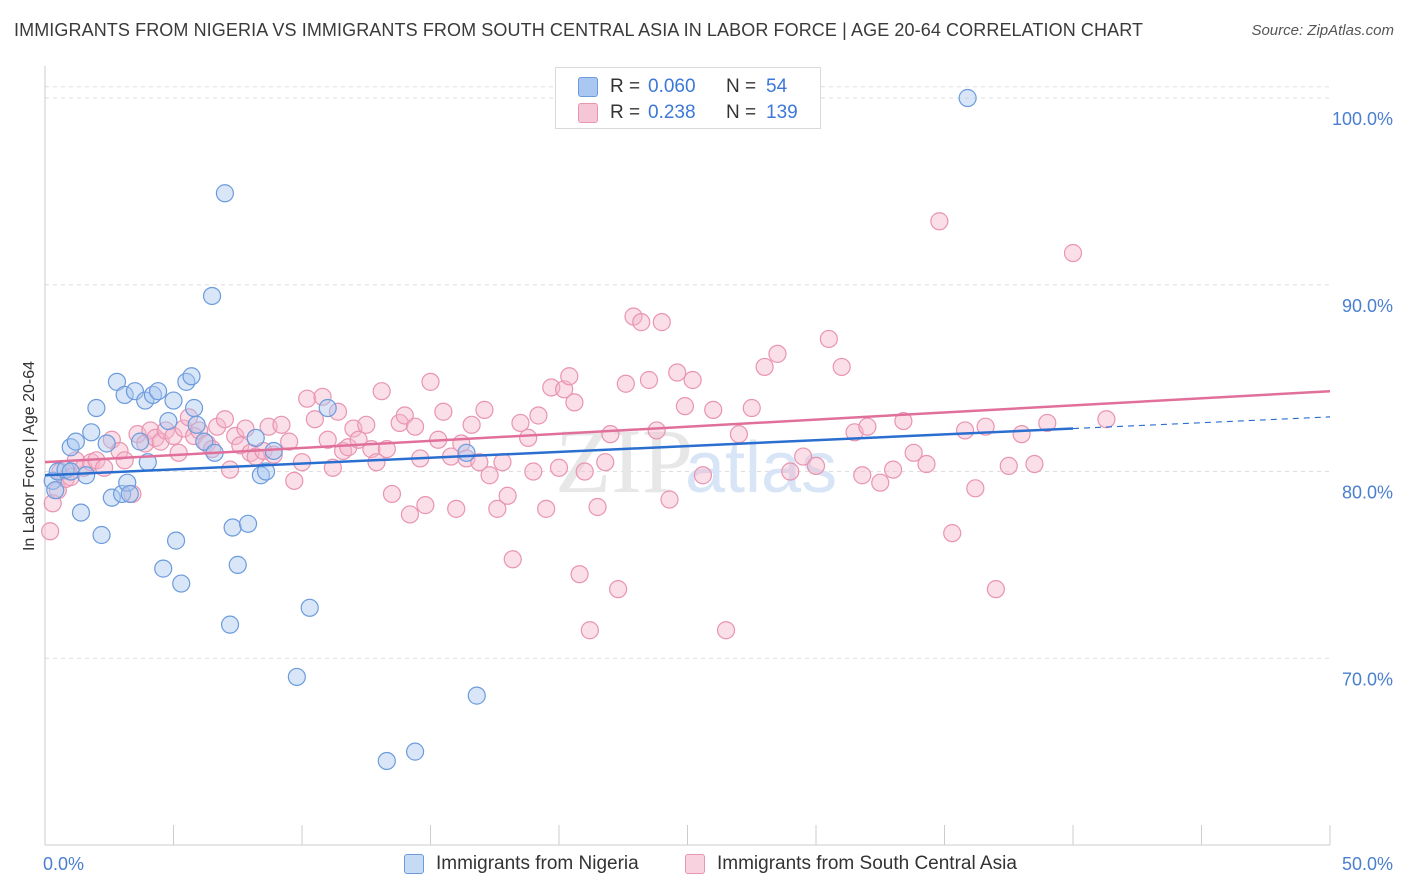  What do you see at coordinates (1201, 423) in the screenshot?
I see `trend-line-nigeria-extension` at bounding box center [1201, 423].